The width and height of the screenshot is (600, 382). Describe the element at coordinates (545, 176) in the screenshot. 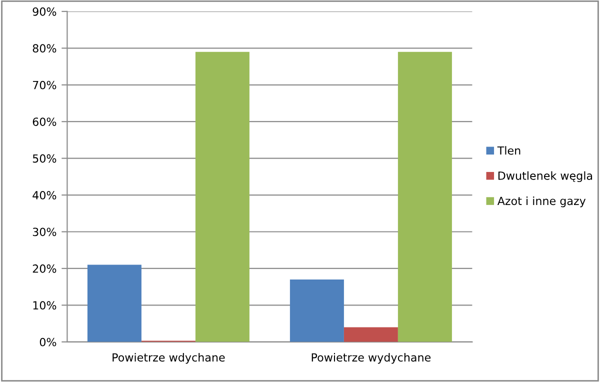

I see `legend-label: Dwutlenek węgla` at that location.